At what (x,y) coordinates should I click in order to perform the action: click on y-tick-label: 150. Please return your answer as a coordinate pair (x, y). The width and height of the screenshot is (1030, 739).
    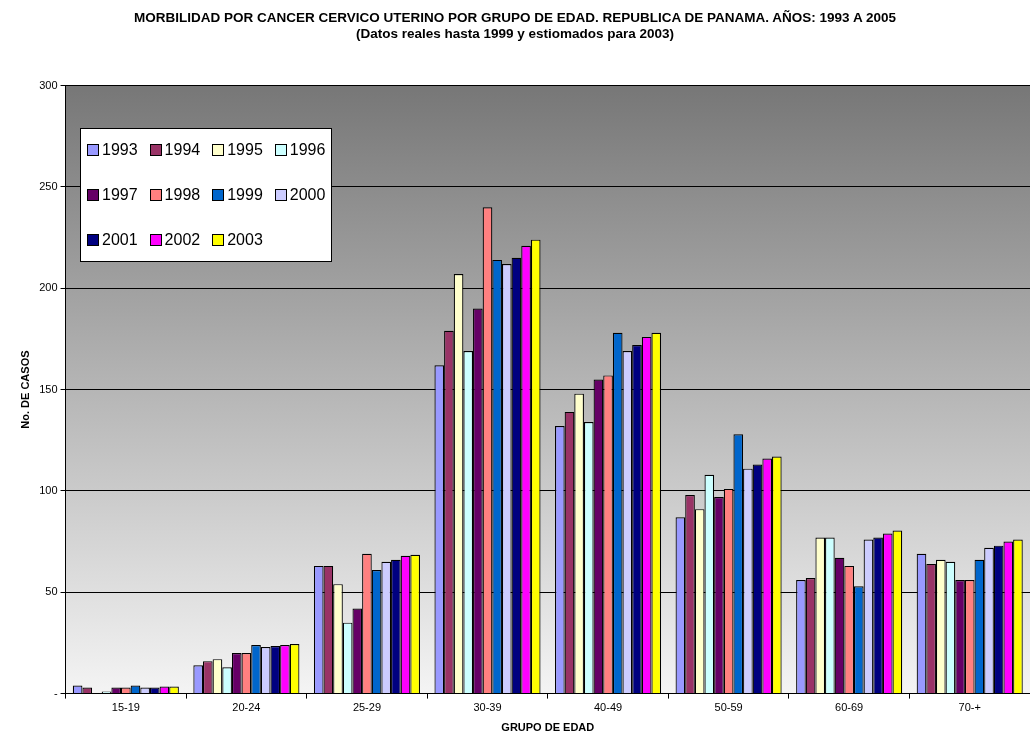
    Looking at the image, I should click on (48, 388).